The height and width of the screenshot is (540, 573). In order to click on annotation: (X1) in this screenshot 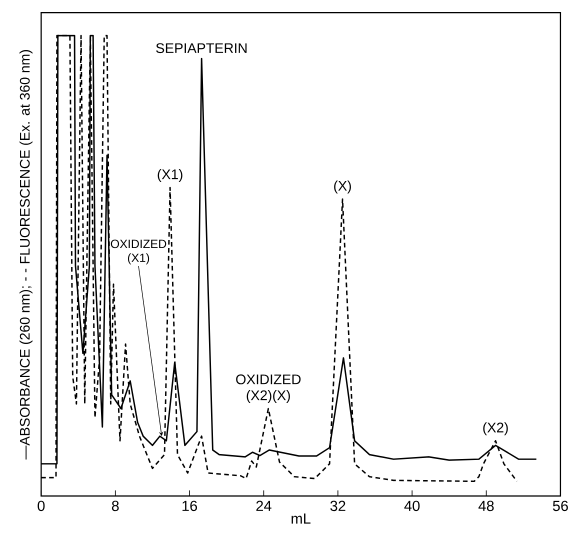, I will do `click(170, 175)`.